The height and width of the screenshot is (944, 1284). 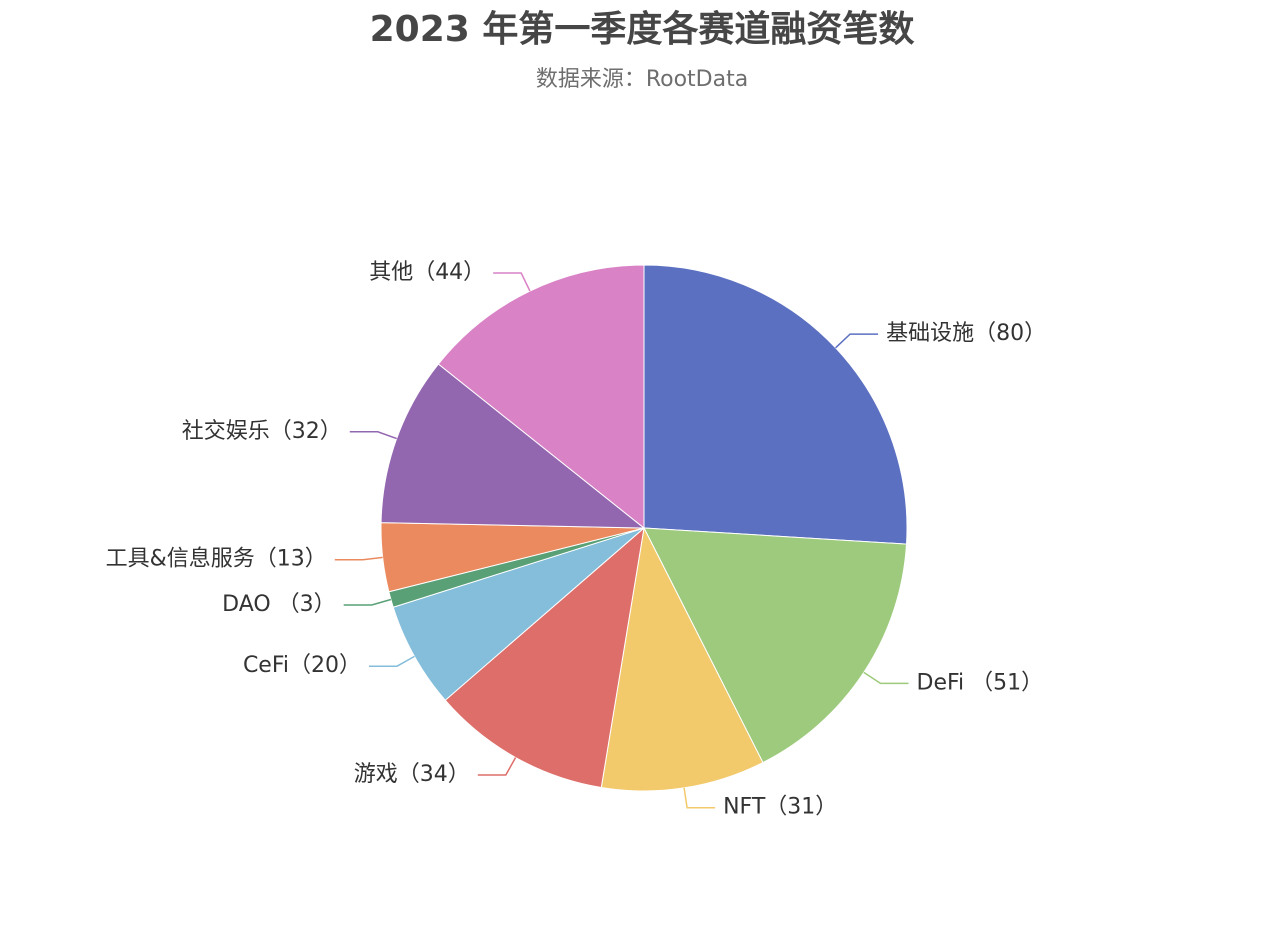 I want to click on slice-label-2: NFT（31）, so click(x=780, y=807).